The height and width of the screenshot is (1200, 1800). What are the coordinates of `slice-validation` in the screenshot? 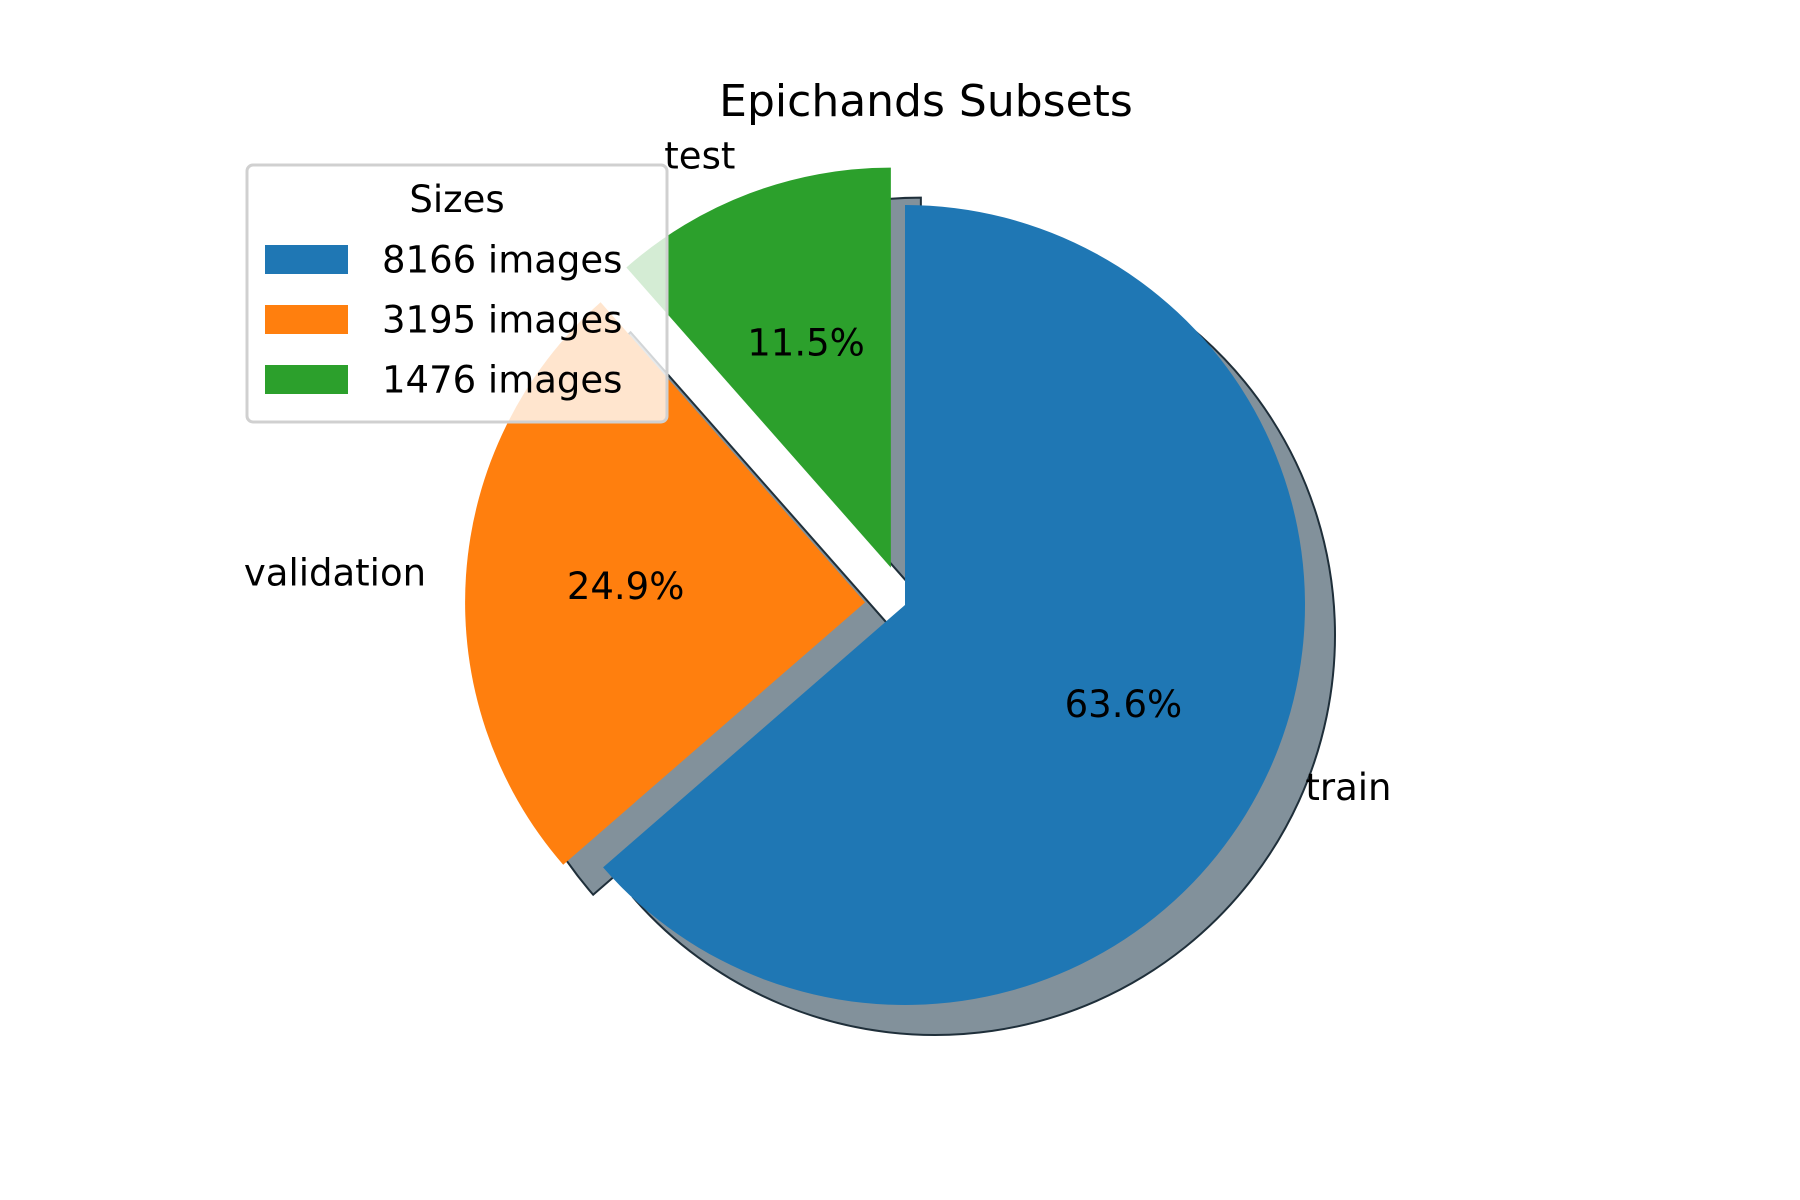 It's located at (665, 583).